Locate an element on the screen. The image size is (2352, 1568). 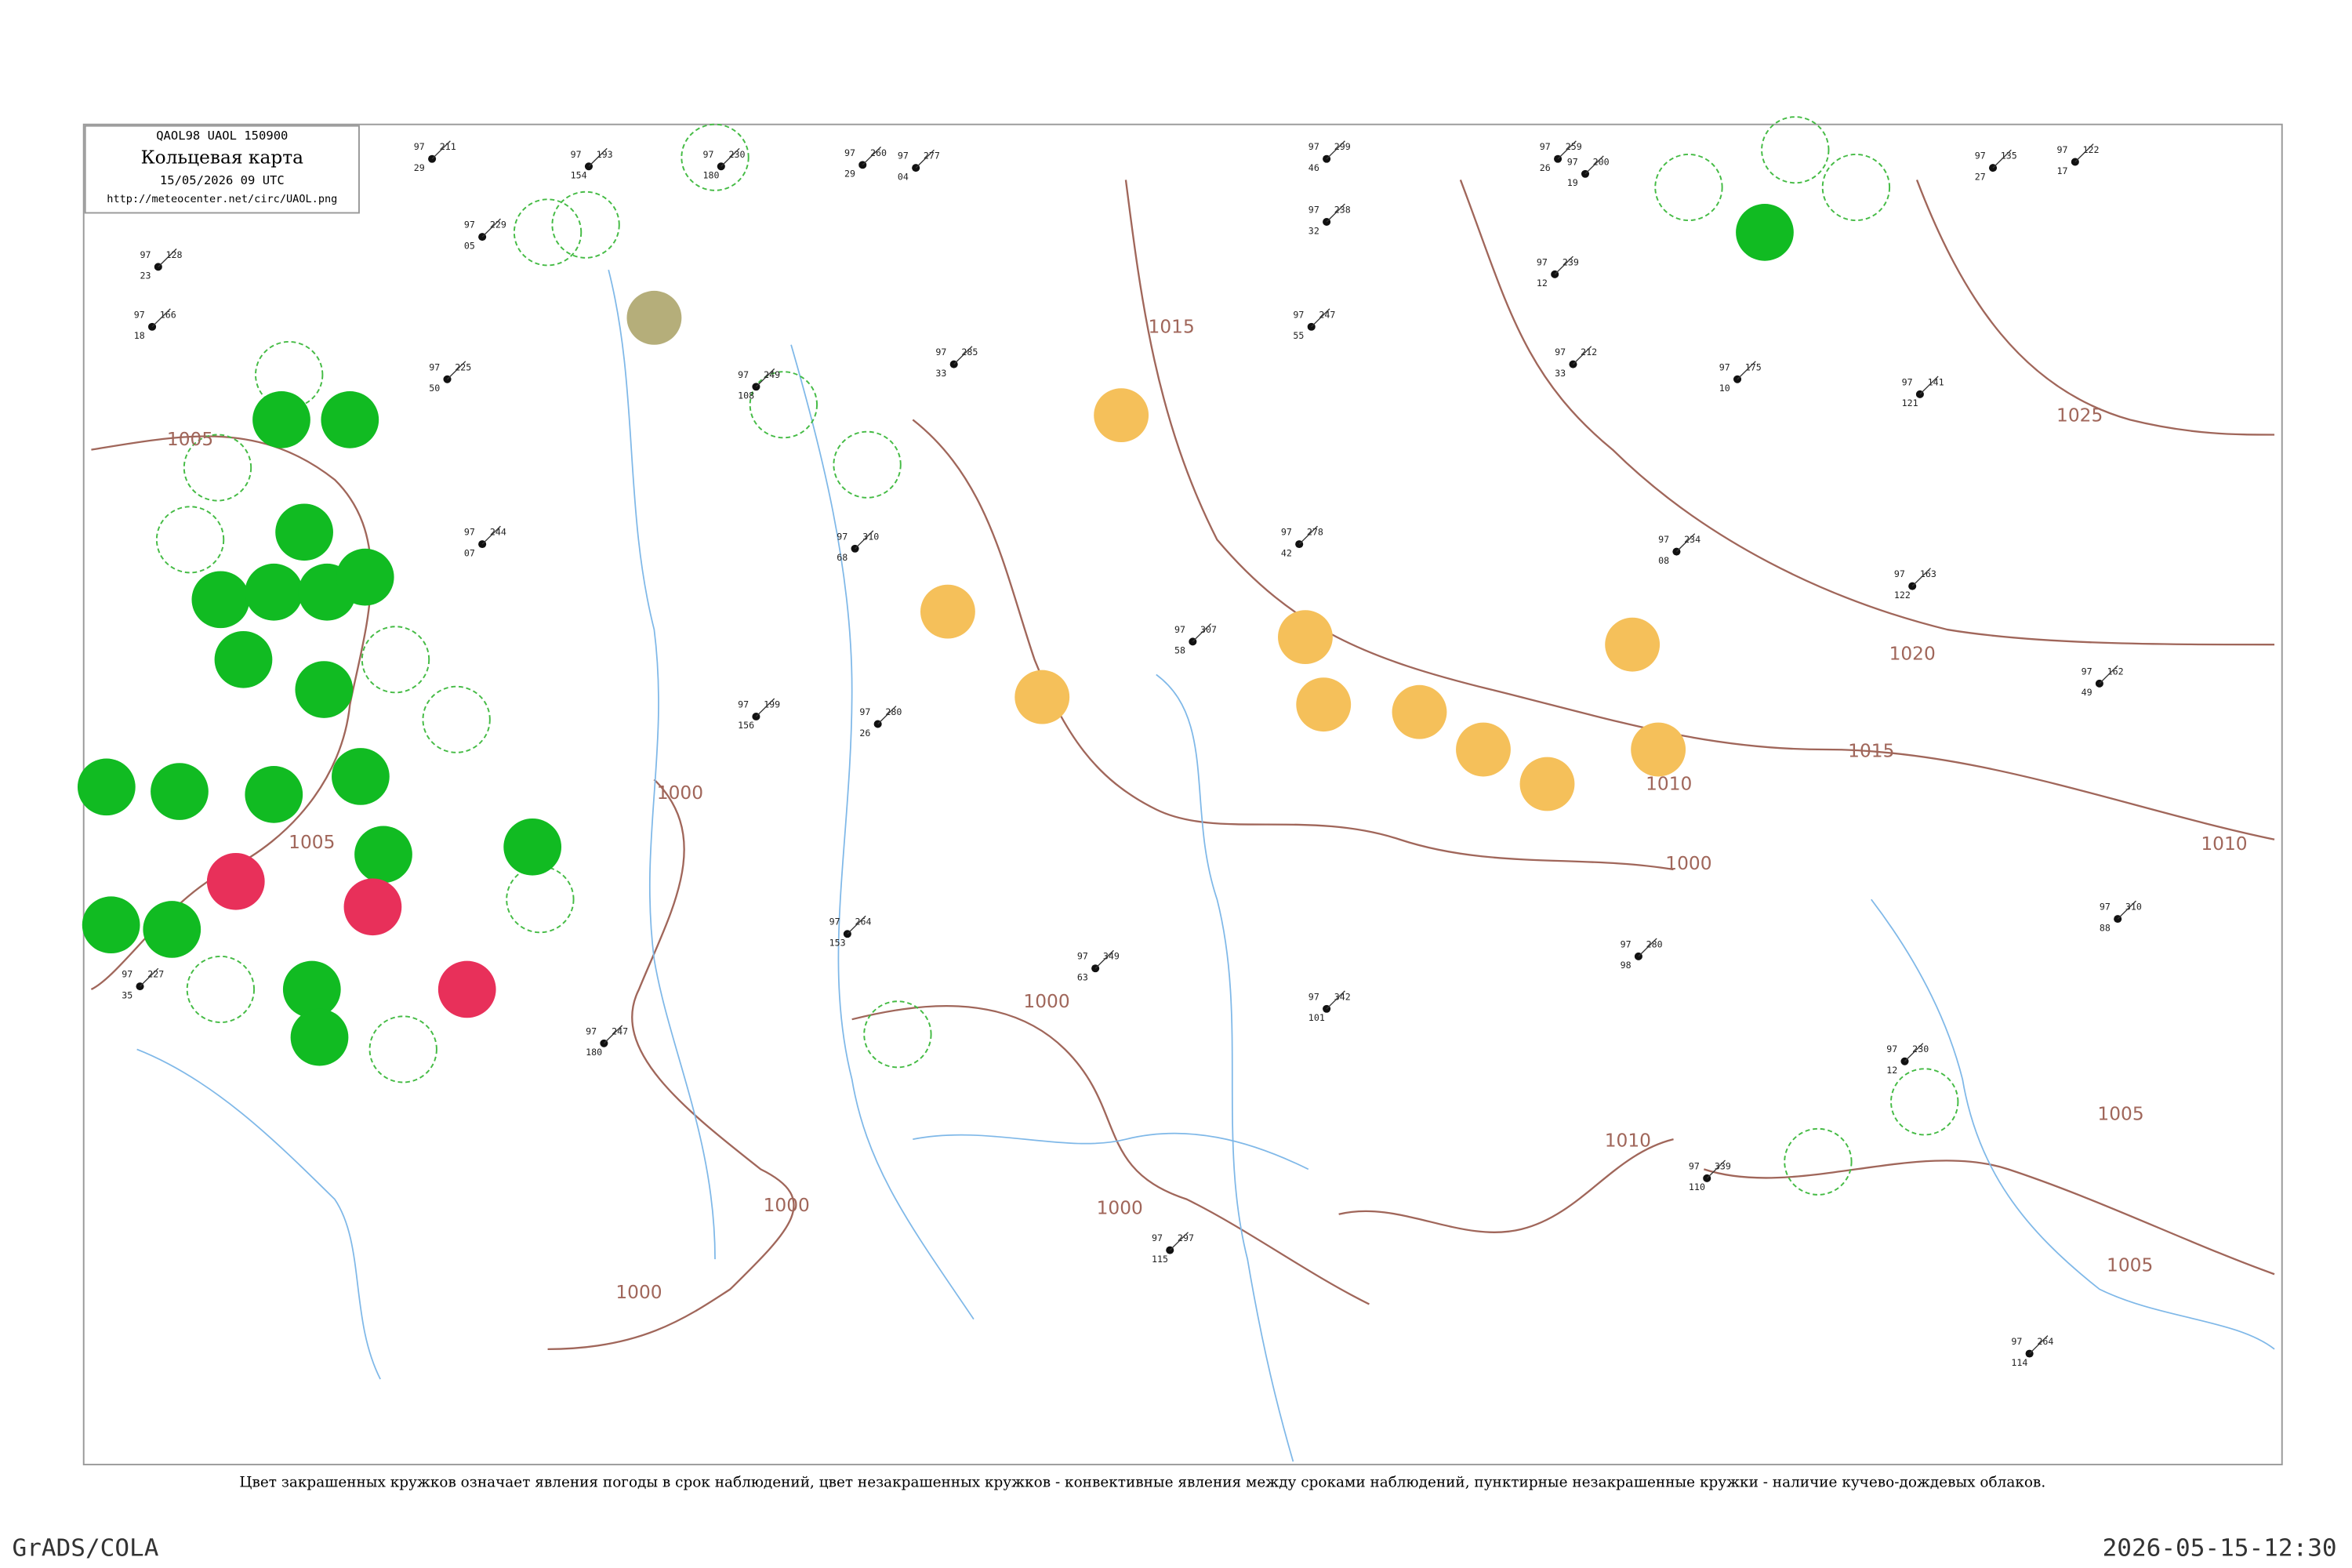
station-pressure: 225 is located at coordinates (463, 366).